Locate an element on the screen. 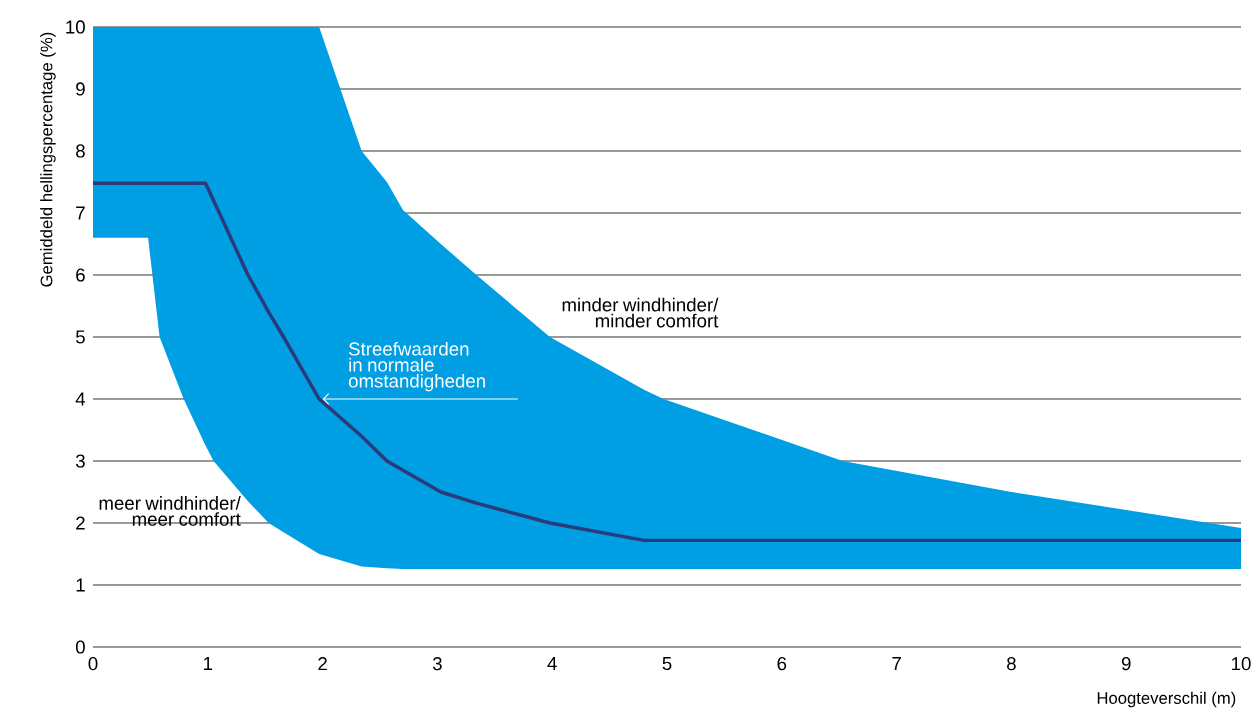  x-axis-title: Hoogteverschil (m) is located at coordinates (1166, 699).